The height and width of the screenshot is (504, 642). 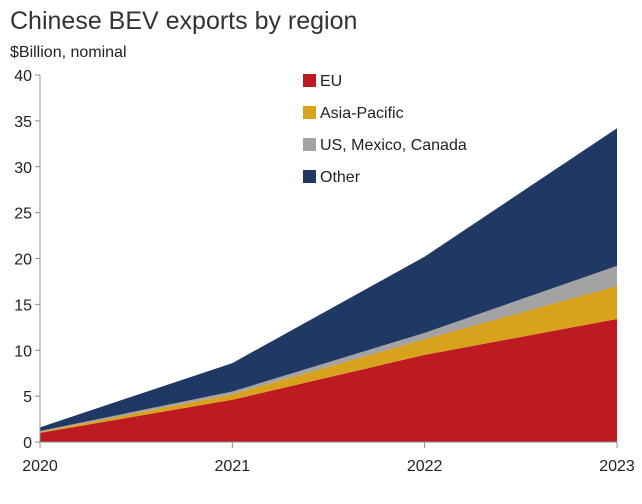 What do you see at coordinates (23, 305) in the screenshot?
I see `y-tick-label: 15` at bounding box center [23, 305].